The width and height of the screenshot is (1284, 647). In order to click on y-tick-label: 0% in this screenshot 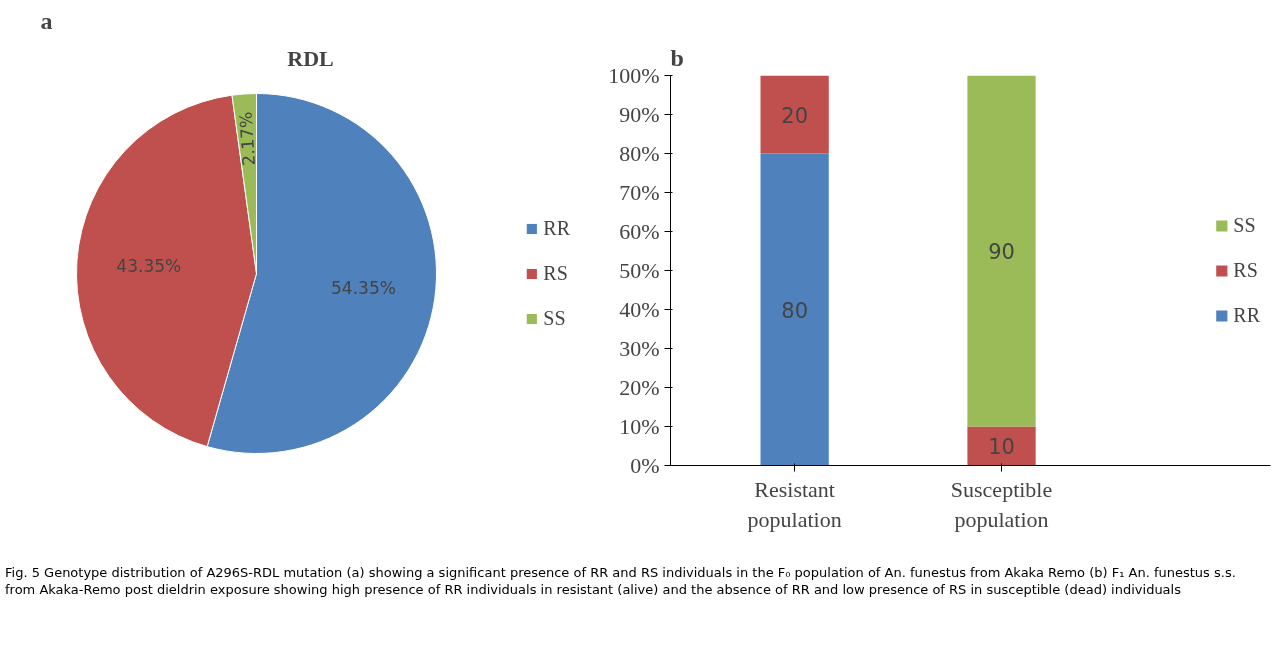, I will do `click(645, 465)`.